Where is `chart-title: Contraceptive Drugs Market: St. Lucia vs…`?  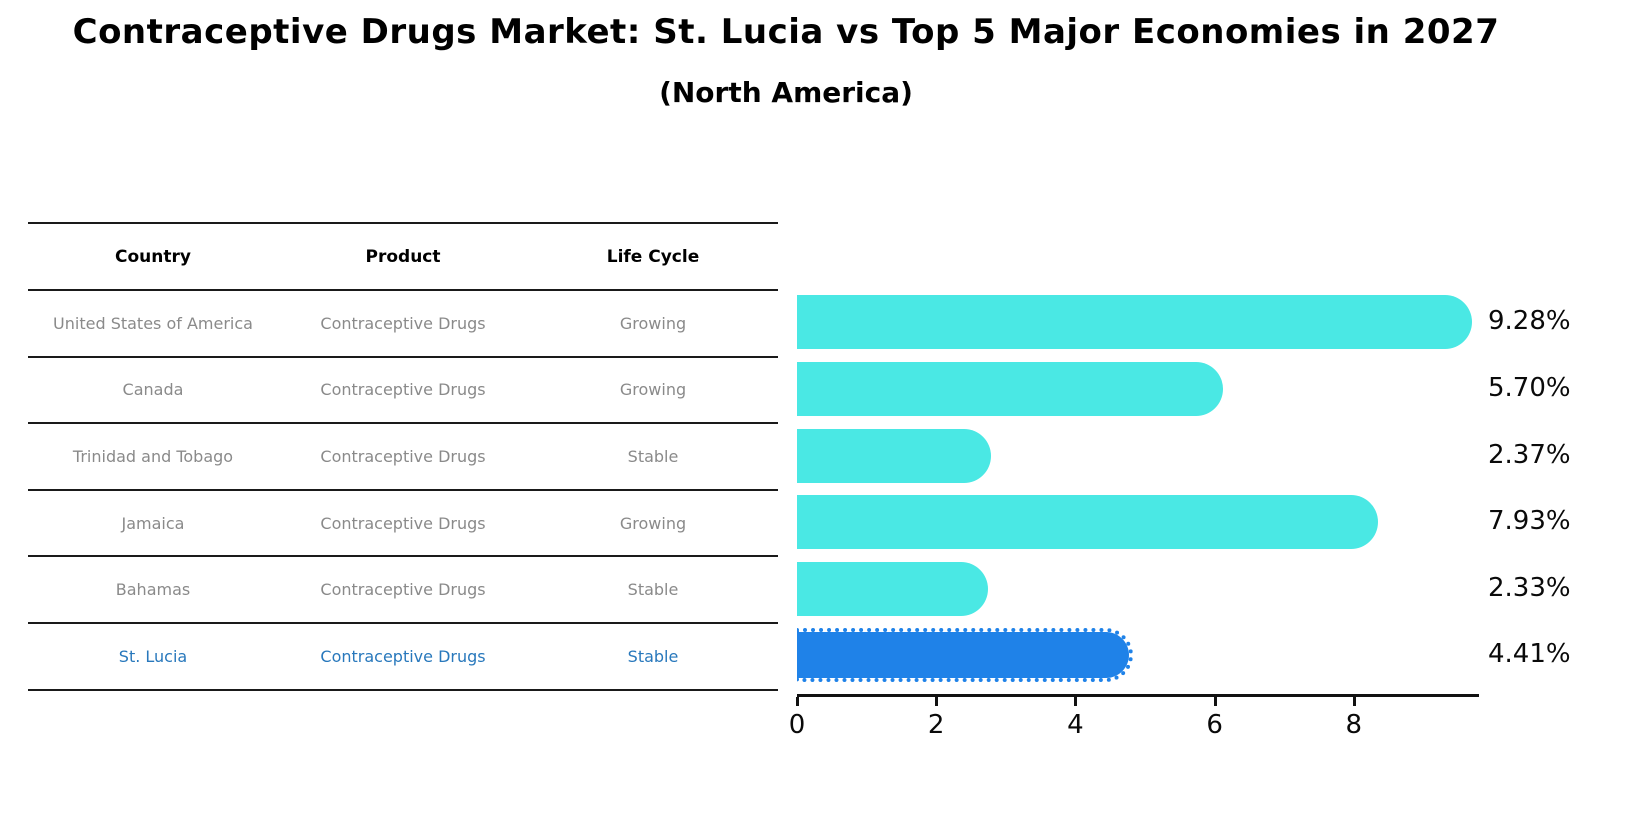
chart-title: Contraceptive Drugs Market: St. Lucia vs… is located at coordinates (786, 32).